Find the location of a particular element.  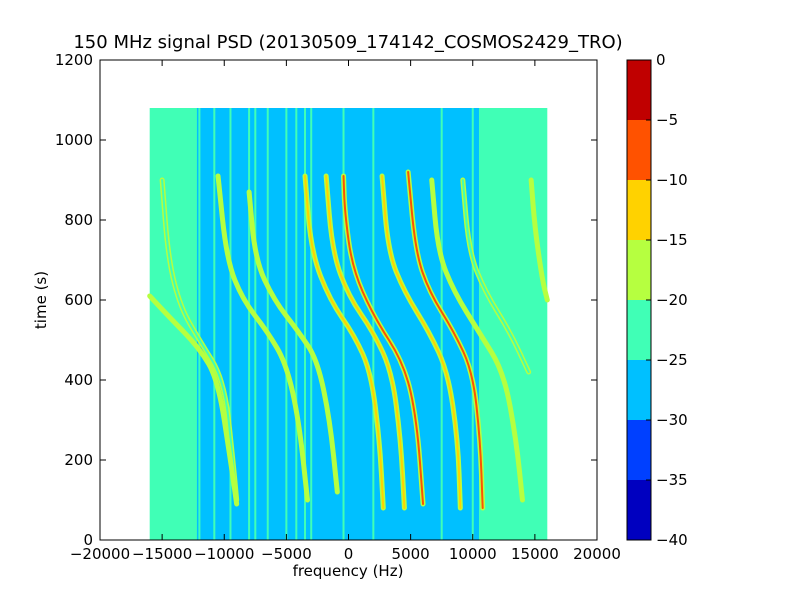

colorbar-tick-label: −35 is located at coordinates (672, 480).